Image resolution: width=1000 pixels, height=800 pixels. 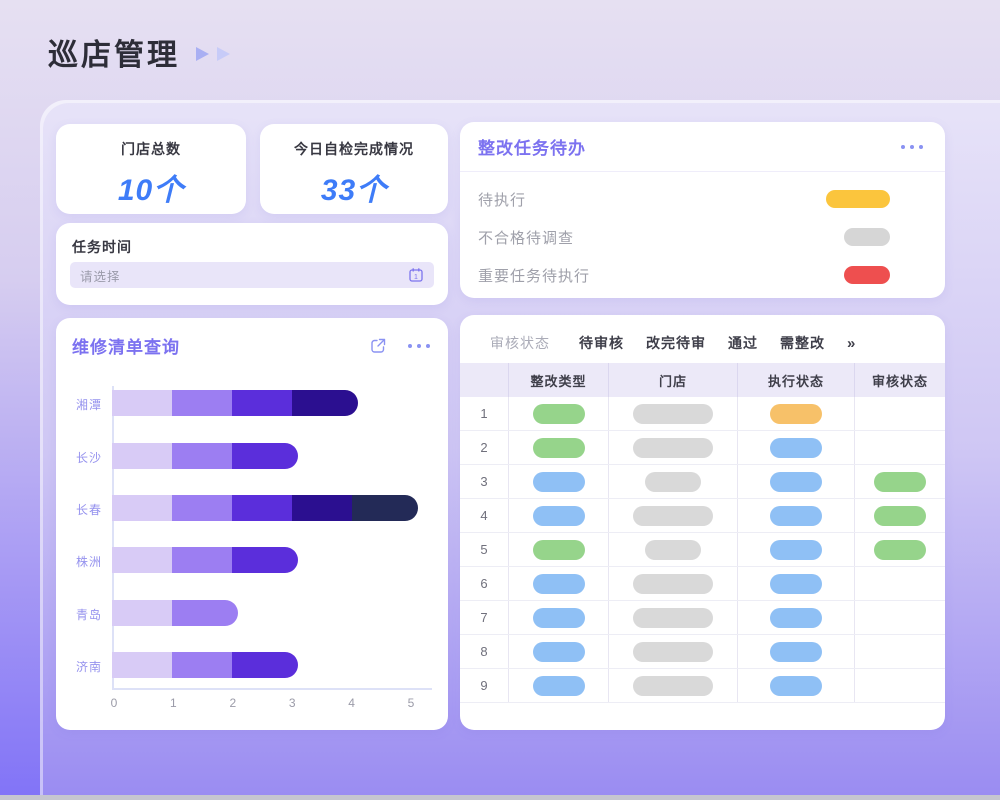 What do you see at coordinates (102, 247) in the screenshot?
I see `task-time-label: 任务时间` at bounding box center [102, 247].